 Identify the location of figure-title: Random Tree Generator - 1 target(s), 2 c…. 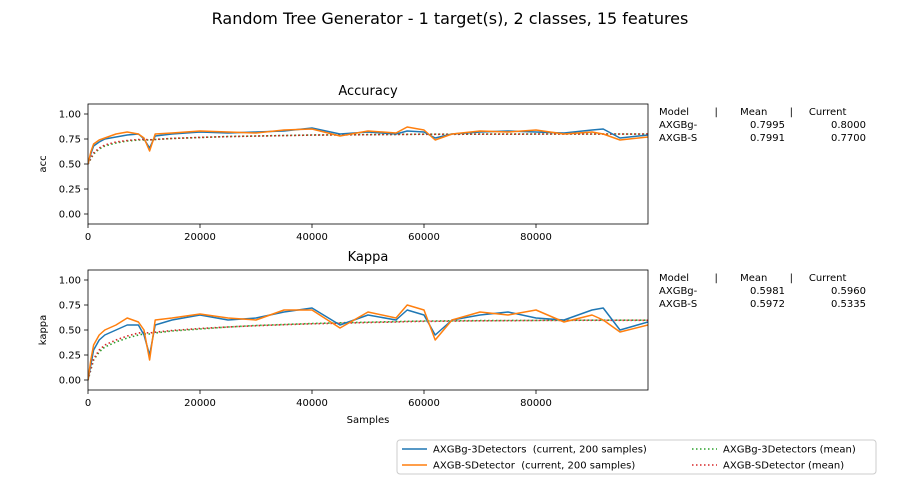
(450, 18).